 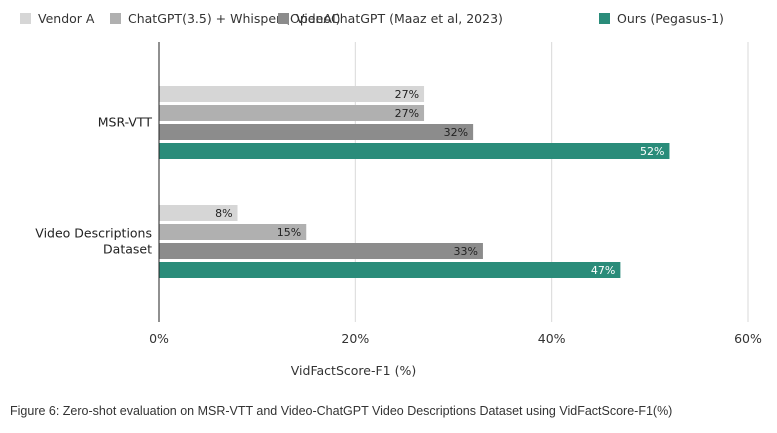 I want to click on data-label: 47%, so click(x=603, y=270).